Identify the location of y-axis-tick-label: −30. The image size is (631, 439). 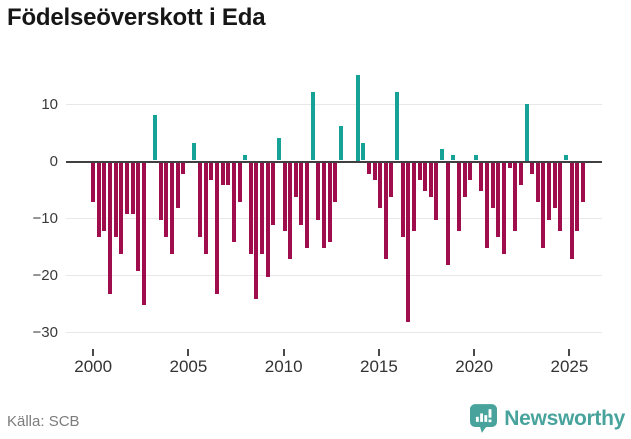
(45, 332).